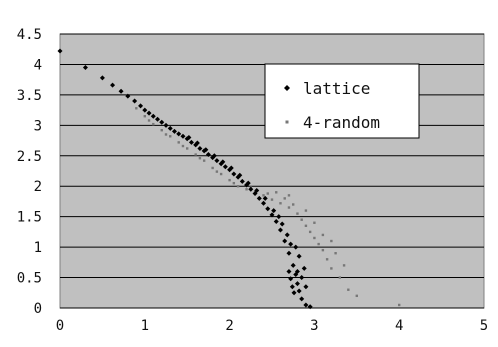  I want to click on y-tick-label: 4, so click(38, 65).